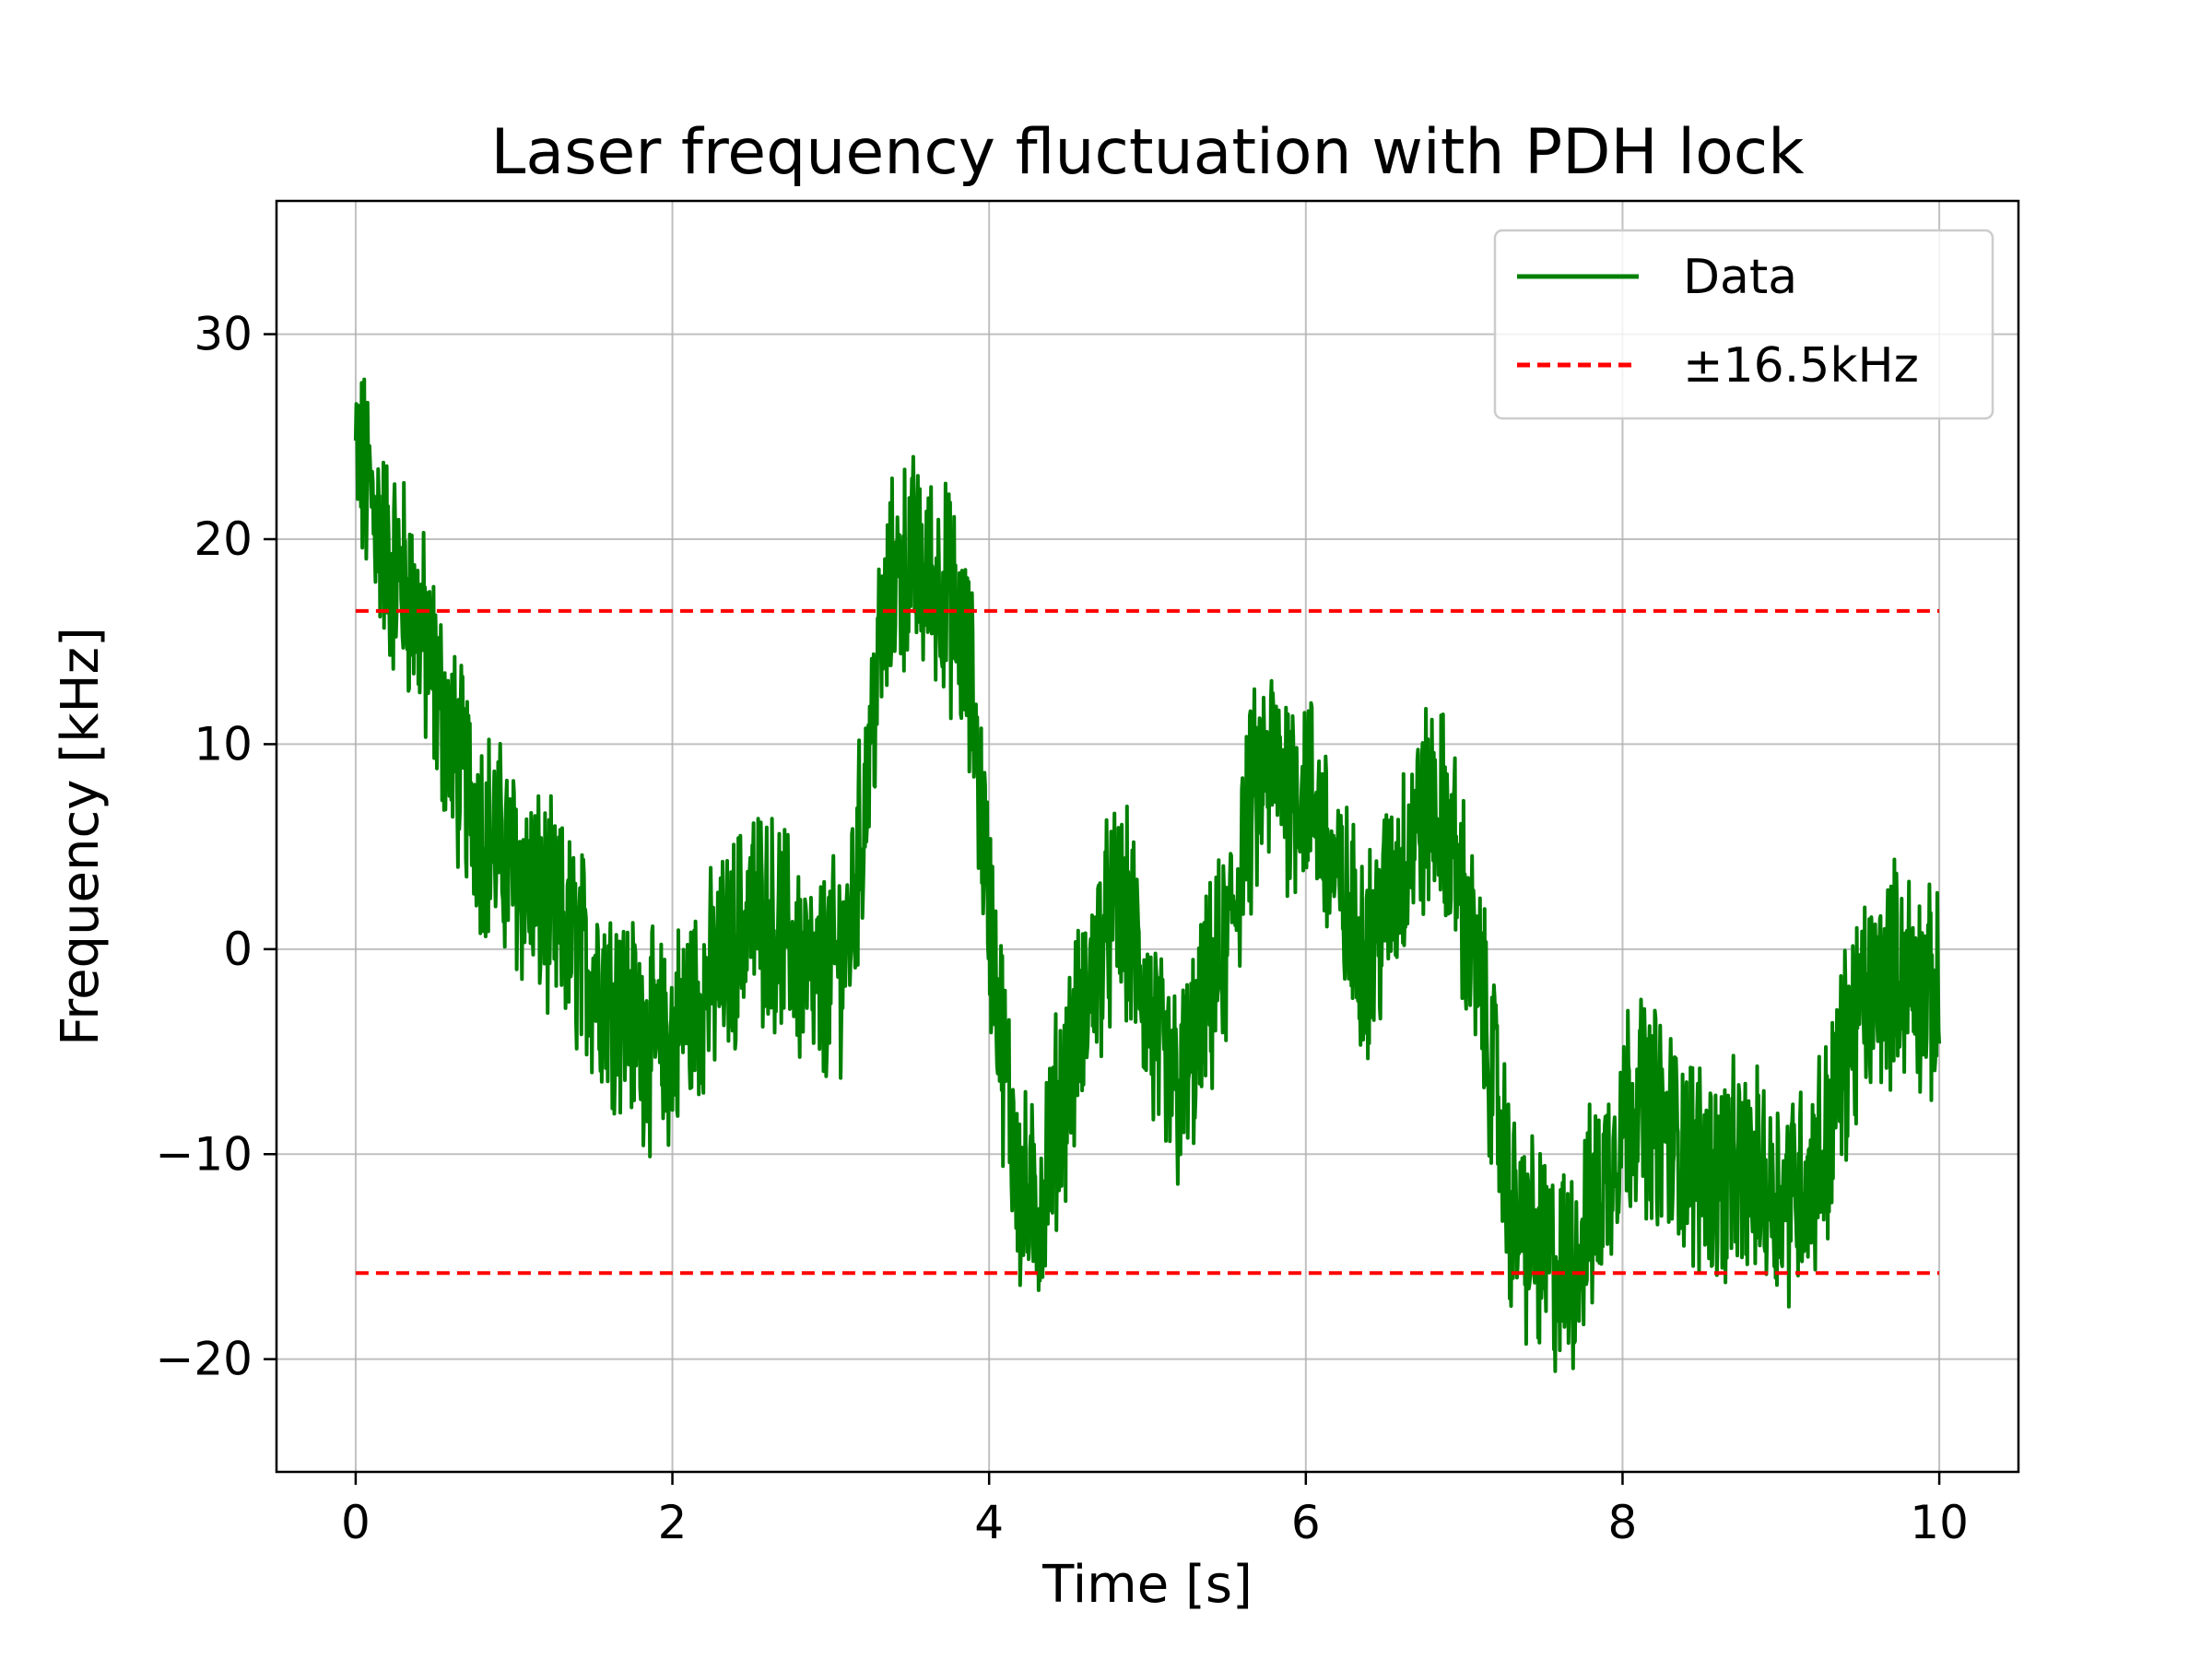  What do you see at coordinates (223, 744) in the screenshot?
I see `y-tick-label: 10` at bounding box center [223, 744].